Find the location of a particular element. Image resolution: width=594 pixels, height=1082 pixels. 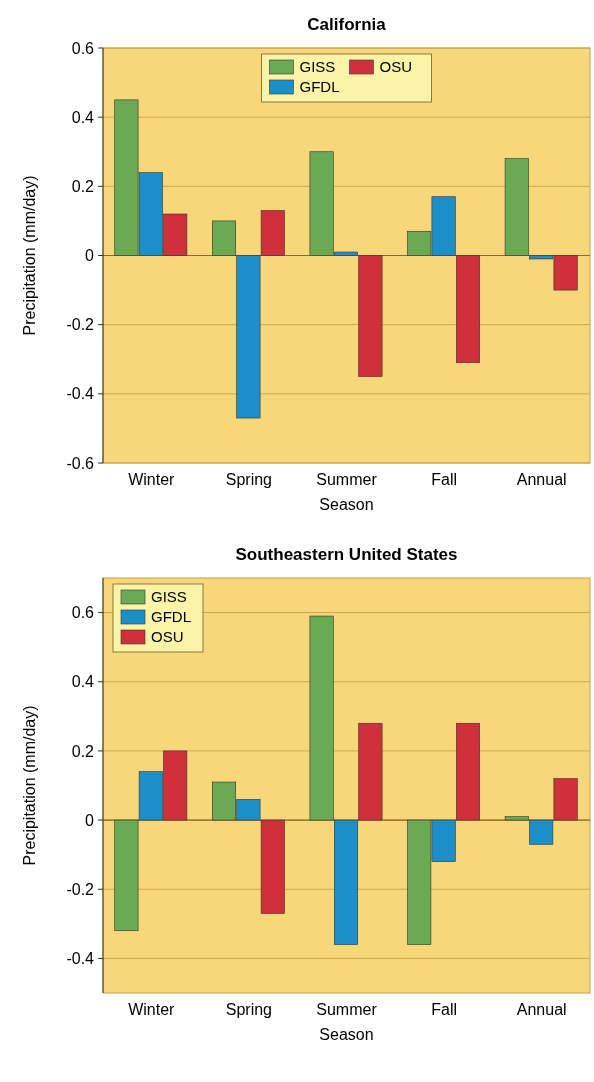

y-tick-label: -0.6 is located at coordinates (80, 463).